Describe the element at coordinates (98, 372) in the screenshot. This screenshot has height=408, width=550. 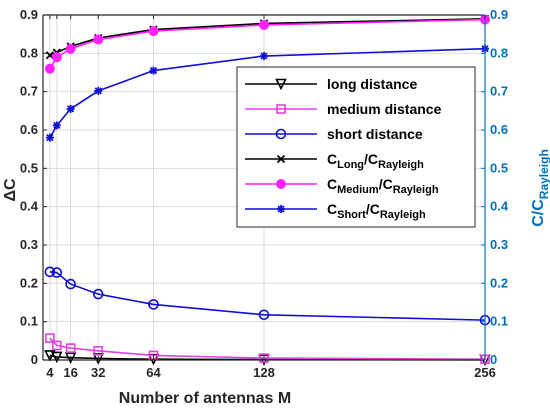
I see `x-tick-label: 32` at that location.